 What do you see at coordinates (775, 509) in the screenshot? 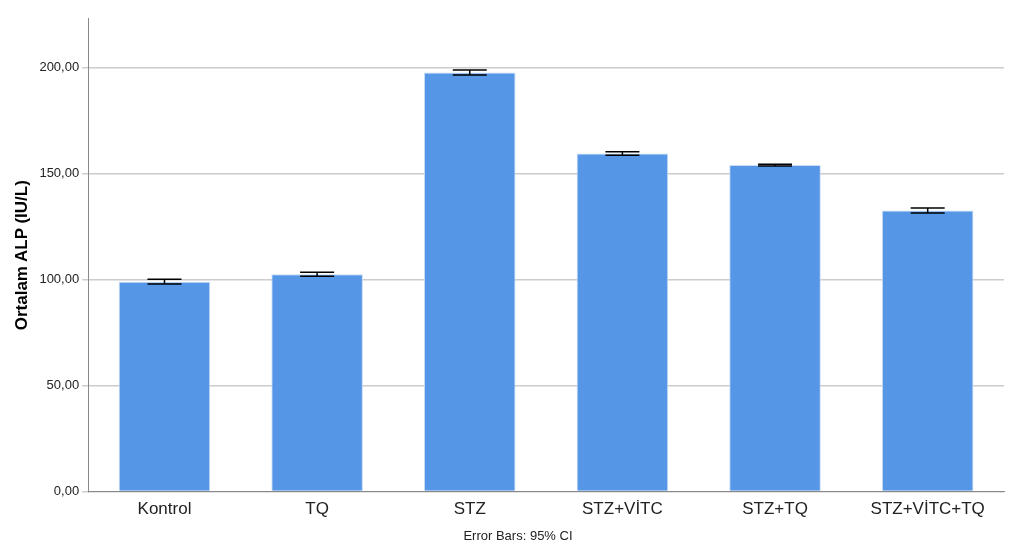
I see `x-tick-label: STZ+TQ` at bounding box center [775, 509].